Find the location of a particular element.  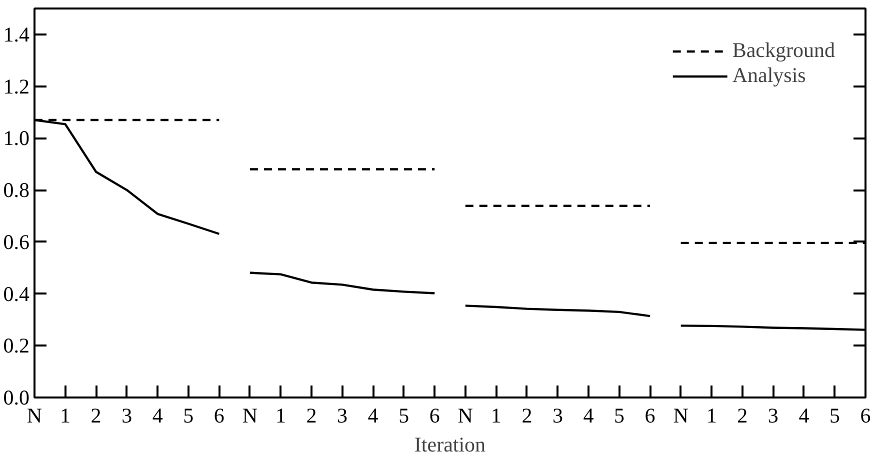

y-tick-label: 1.2 is located at coordinates (16, 86).